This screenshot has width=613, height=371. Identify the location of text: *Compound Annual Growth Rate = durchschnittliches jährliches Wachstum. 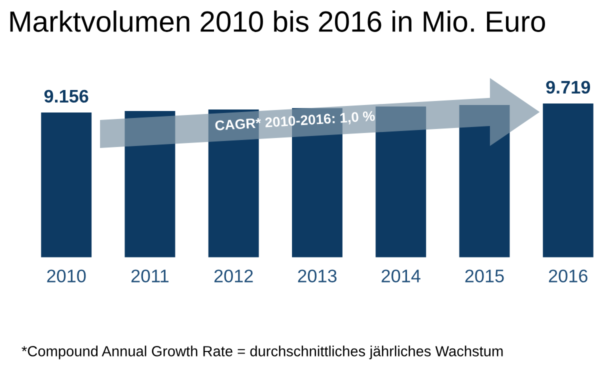
(262, 353).